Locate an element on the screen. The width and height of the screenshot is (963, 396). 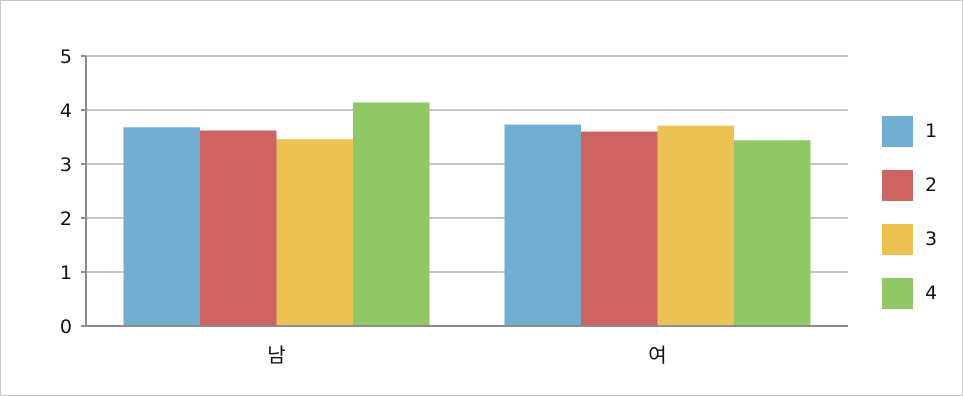
legend-label: 3 is located at coordinates (931, 239).